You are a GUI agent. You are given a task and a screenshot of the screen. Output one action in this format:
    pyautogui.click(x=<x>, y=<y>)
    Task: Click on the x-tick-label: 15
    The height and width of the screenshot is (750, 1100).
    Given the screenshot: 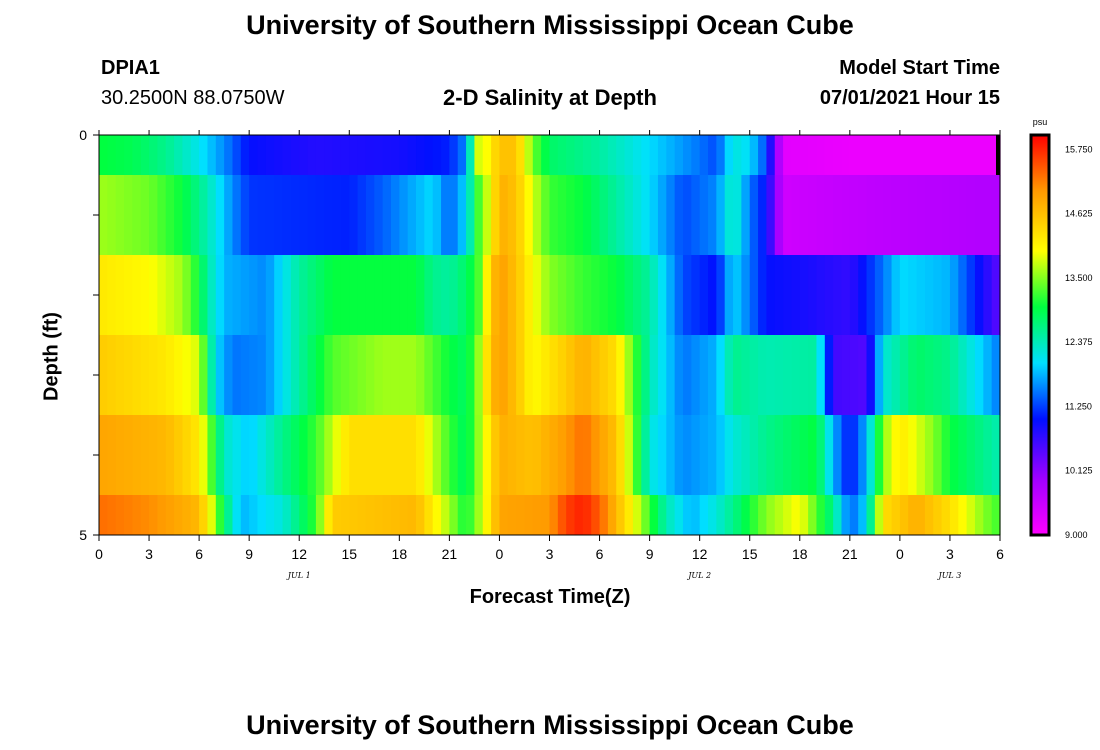 What is the action you would take?
    pyautogui.click(x=349, y=554)
    